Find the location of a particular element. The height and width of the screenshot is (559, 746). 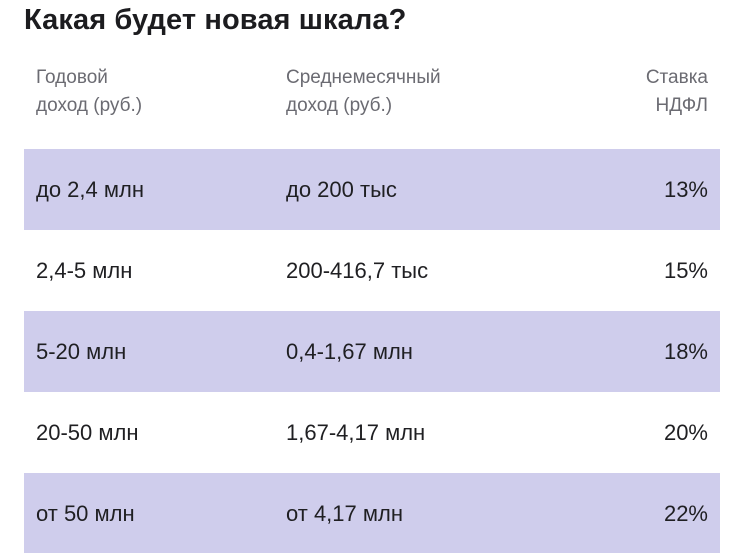

annual-income-cell: до 2,4 млн is located at coordinates (90, 189).